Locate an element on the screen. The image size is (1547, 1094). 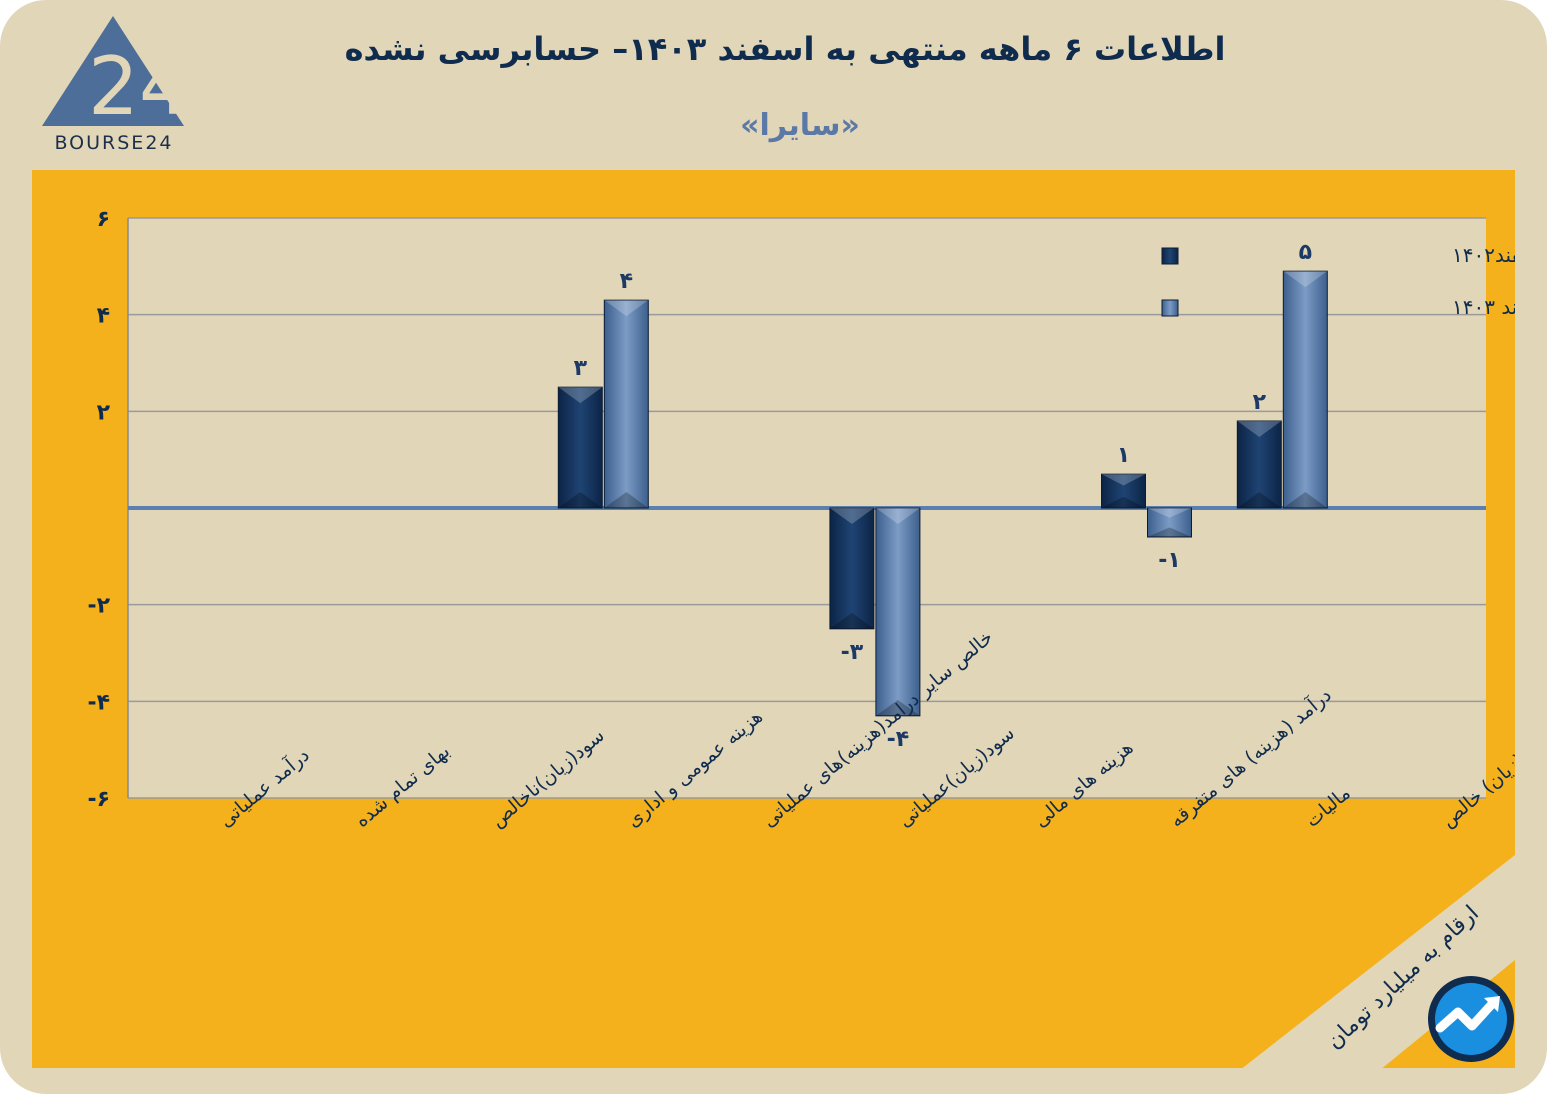
y-tick-label: ۴ is located at coordinates (103, 316).